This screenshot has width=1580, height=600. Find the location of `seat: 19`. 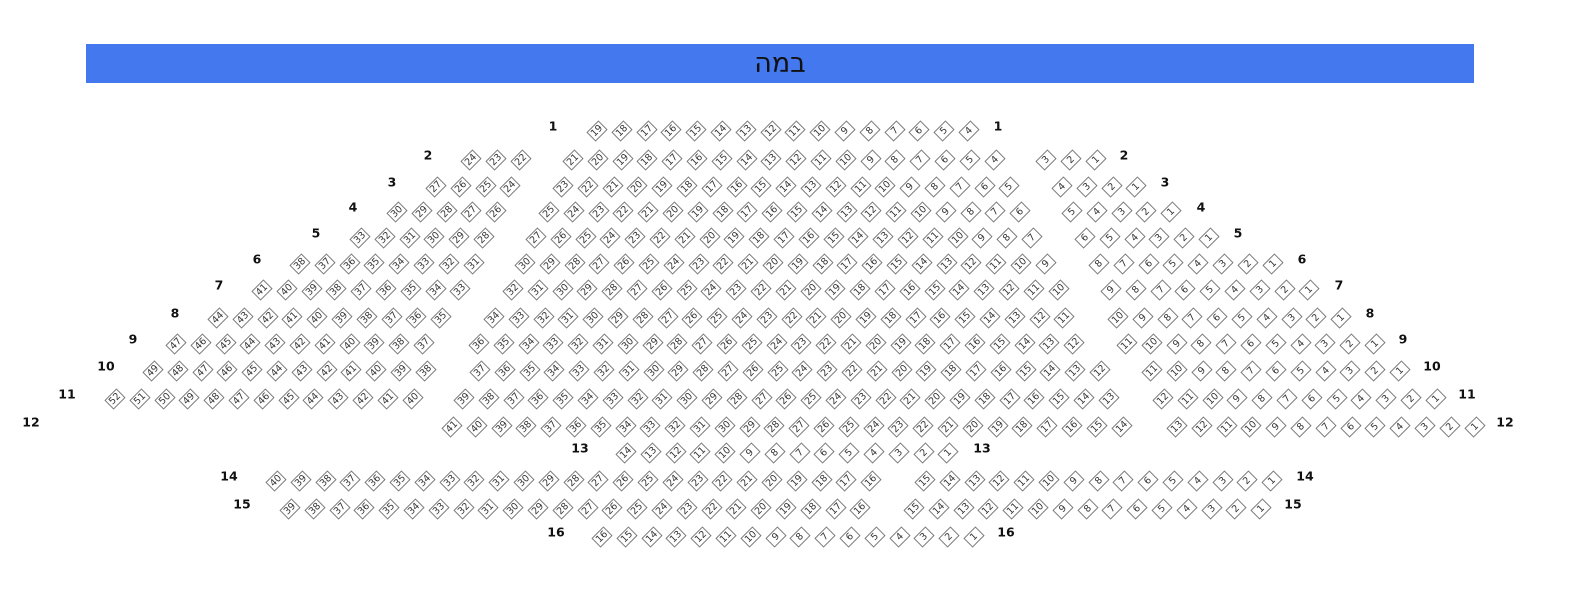

seat: 19 is located at coordinates (798, 264).